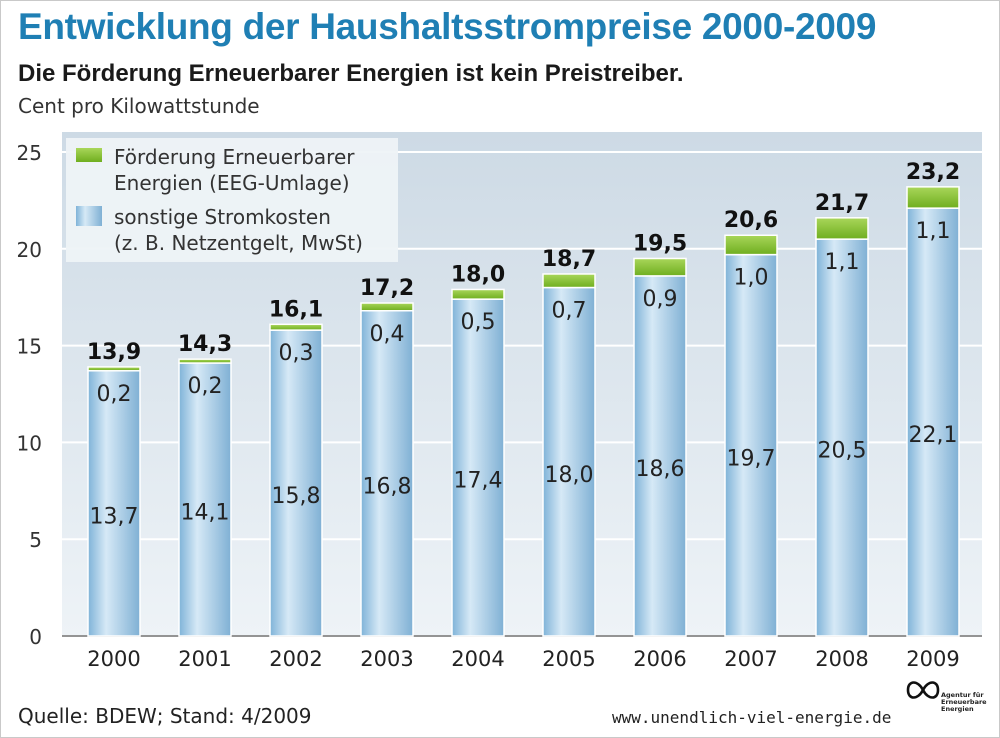 The height and width of the screenshot is (738, 1000). I want to click on data-label-other-2004: 17,4, so click(478, 481).